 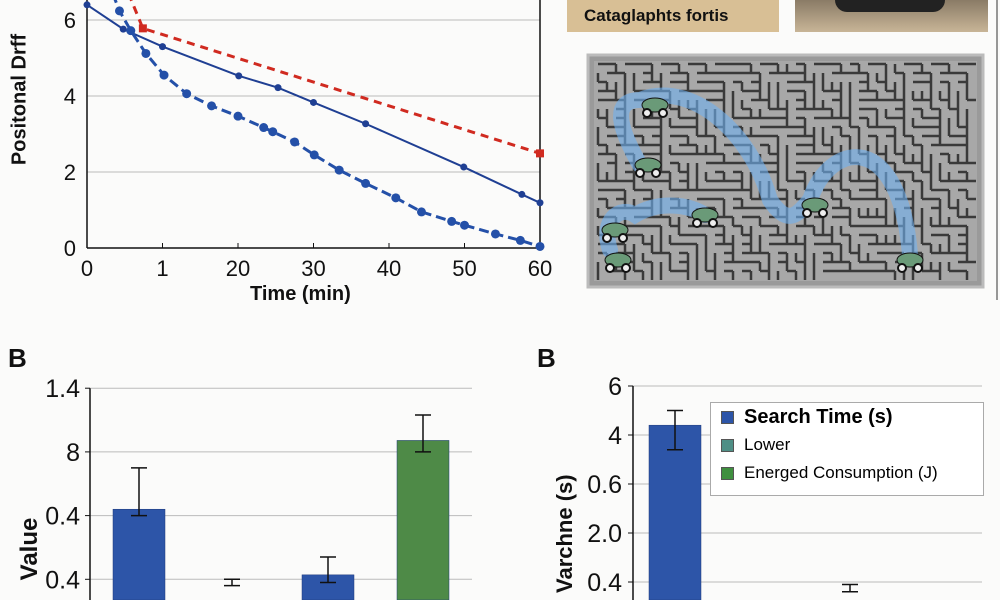 I want to click on y-tick-label: 8, so click(x=73, y=453).